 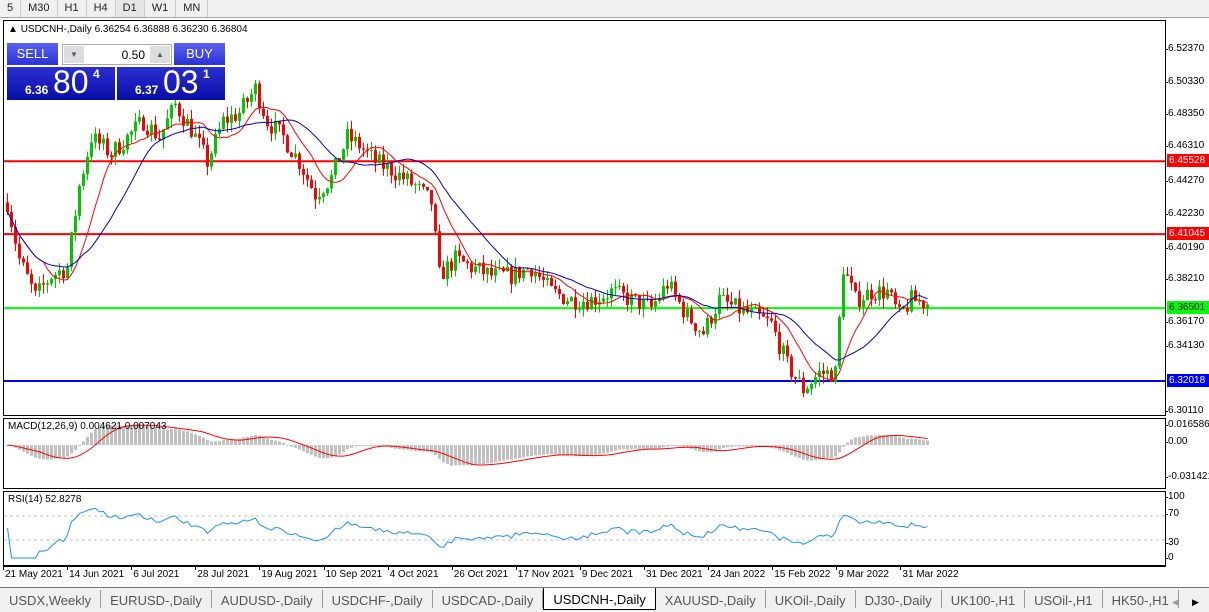 What do you see at coordinates (171, 82) in the screenshot?
I see `buy-price: 6.37 03 1` at bounding box center [171, 82].